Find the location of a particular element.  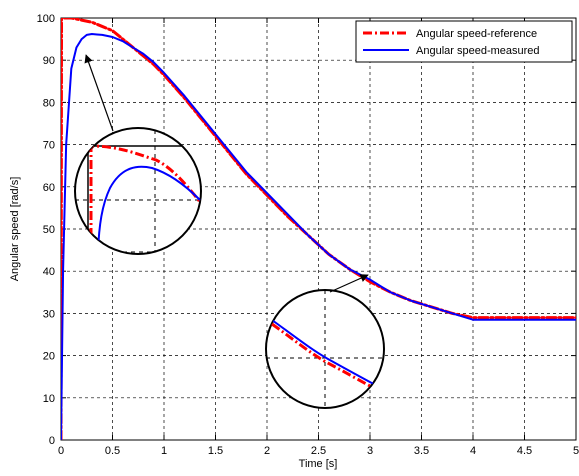

x-tick-label: 1.5 is located at coordinates (215, 451).